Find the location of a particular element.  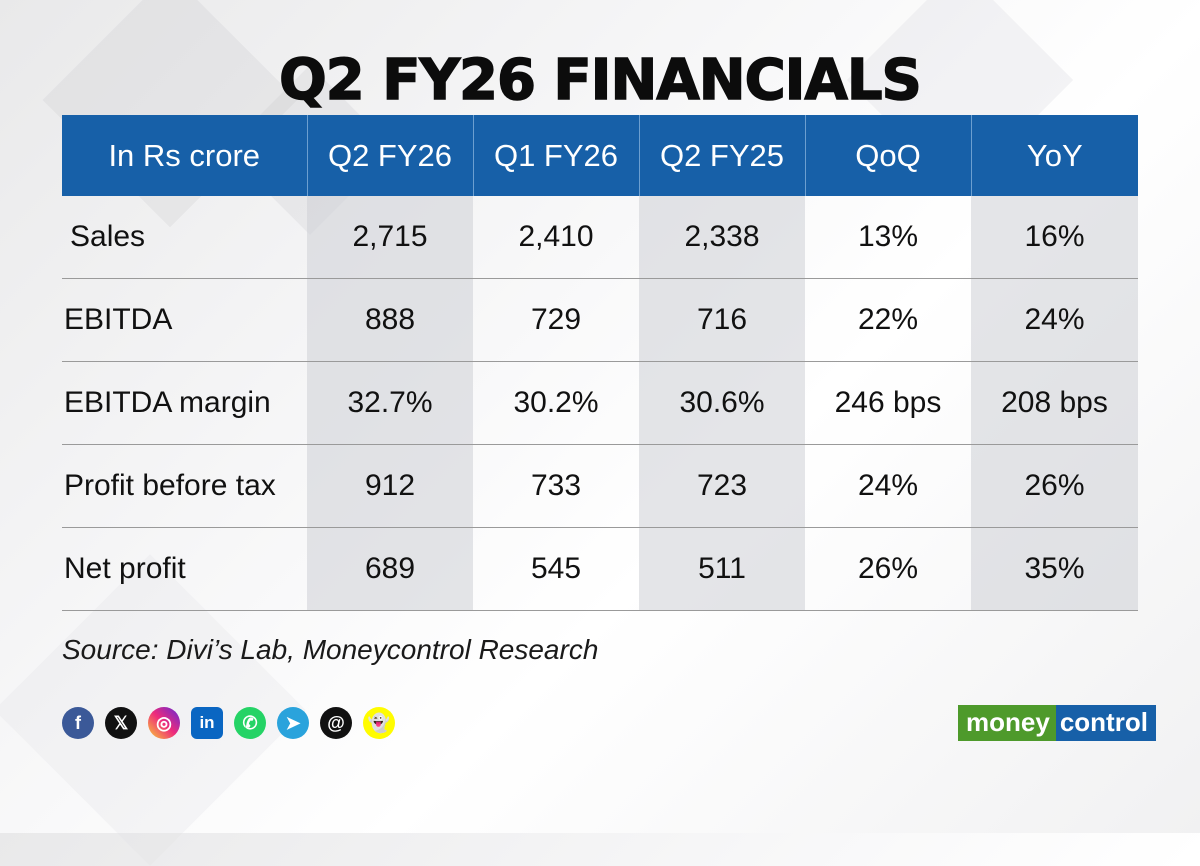

table-row: Profit before tax 912 733 723 24% 26% is located at coordinates (600, 486).